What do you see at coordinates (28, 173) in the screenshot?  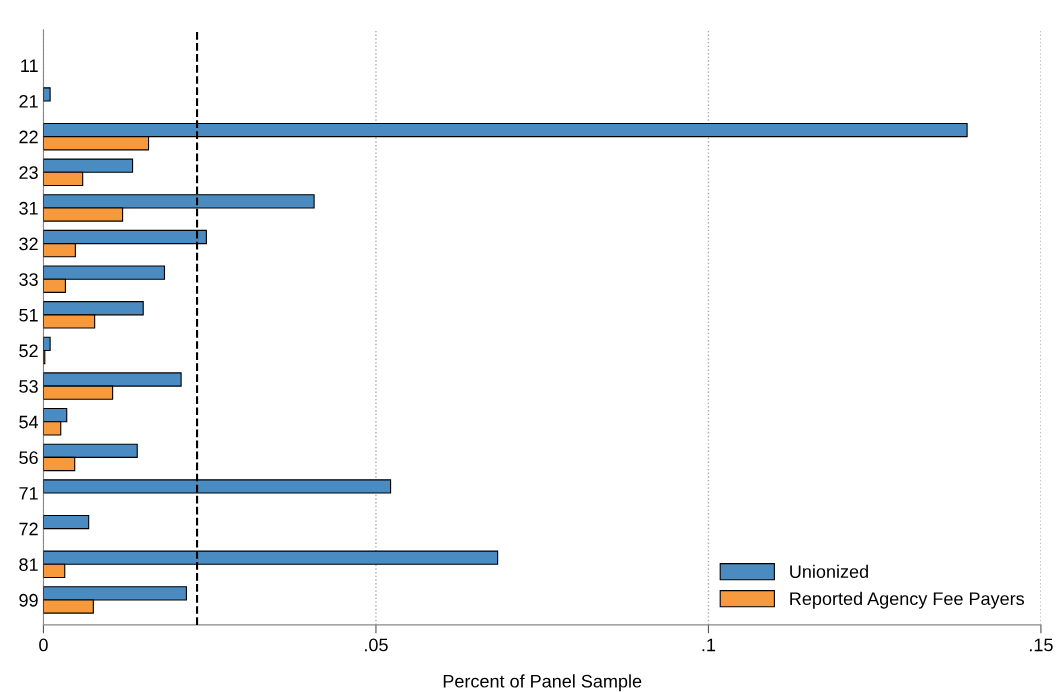 I see `y-tick-label: 23` at bounding box center [28, 173].